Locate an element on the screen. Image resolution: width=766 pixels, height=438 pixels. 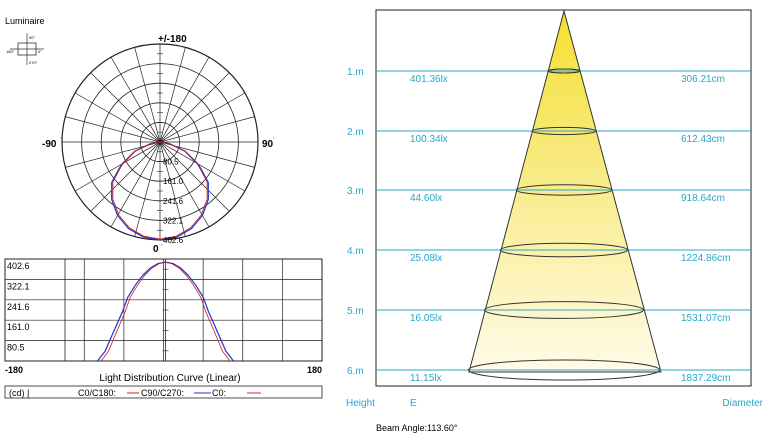
row-diameter: 918.64cm is located at coordinates (703, 198).